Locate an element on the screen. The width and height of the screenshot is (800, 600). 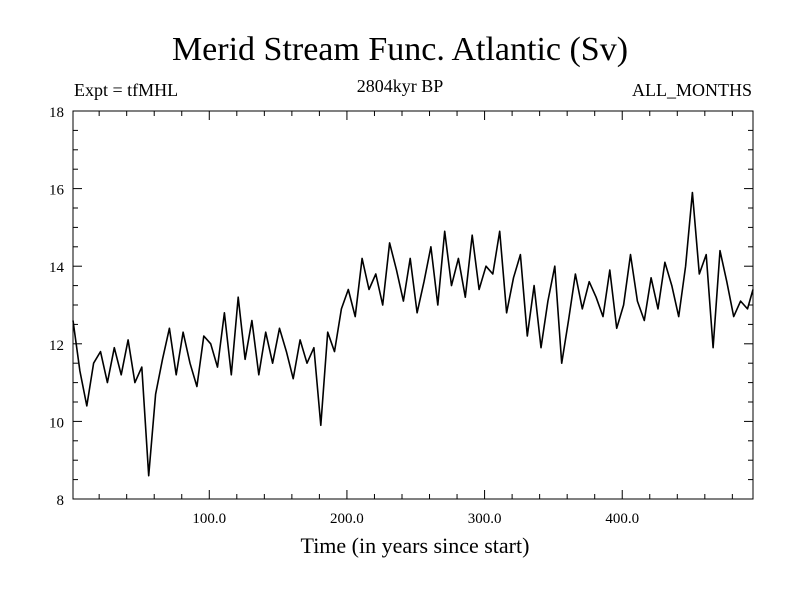
y-tick-label: 8 is located at coordinates (61, 501).